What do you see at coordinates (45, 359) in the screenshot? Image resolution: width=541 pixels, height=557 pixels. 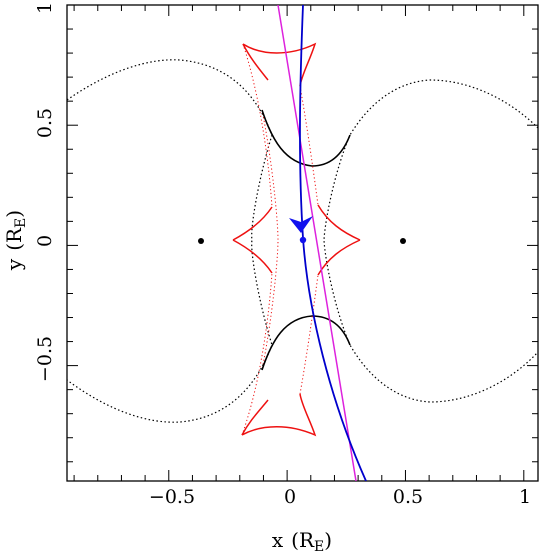 I see `y-tick-label: −0.5` at bounding box center [45, 359].